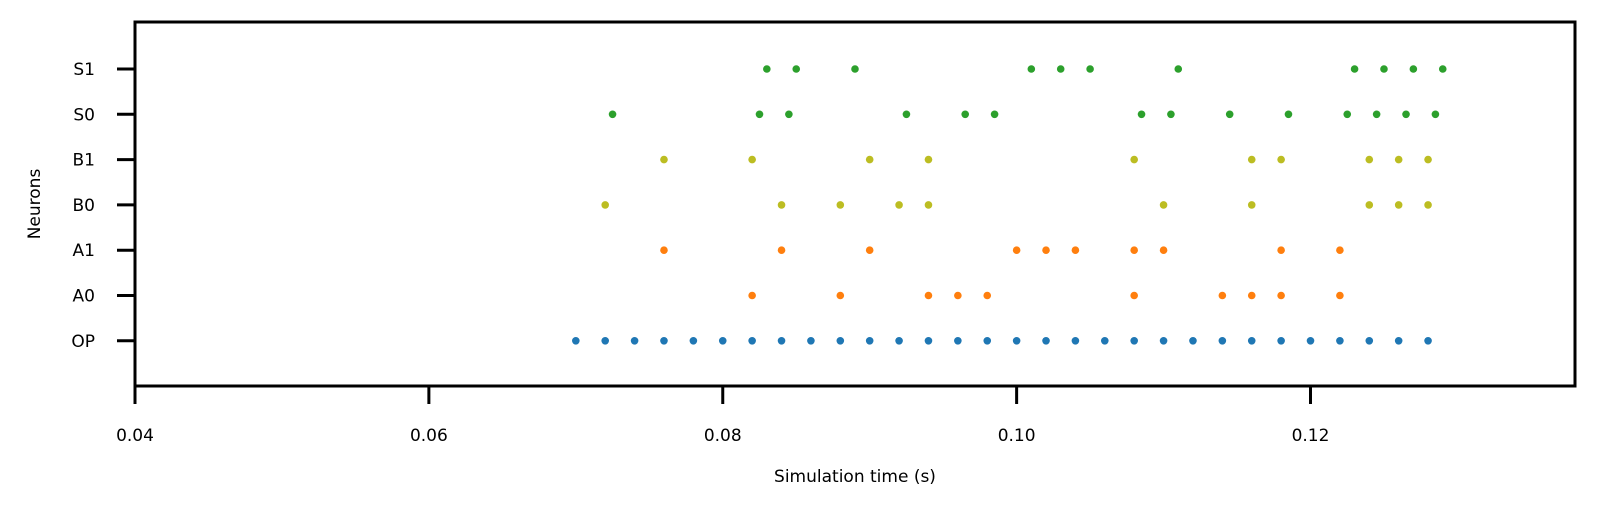  I want to click on x-axis-label: Simulation time (s), so click(855, 477).